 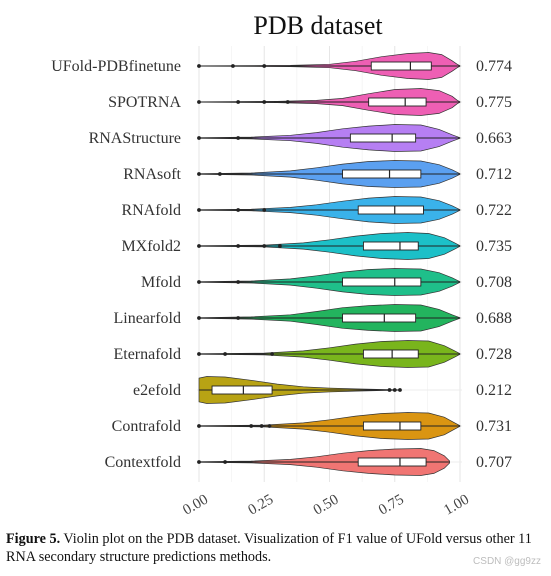 I want to click on watermark: CSDN @gg9zz, so click(x=507, y=561).